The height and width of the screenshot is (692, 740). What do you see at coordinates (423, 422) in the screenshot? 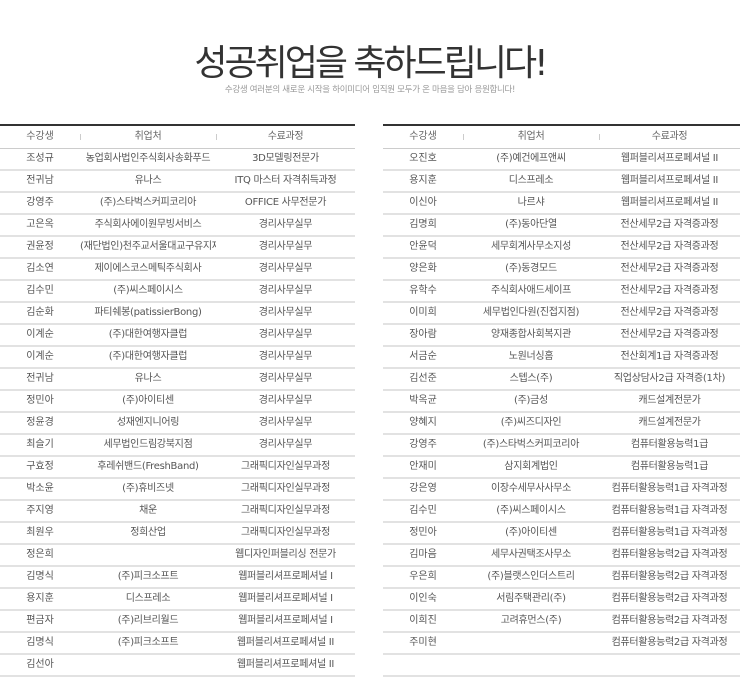
I see `student-name: 양혜지` at bounding box center [423, 422].